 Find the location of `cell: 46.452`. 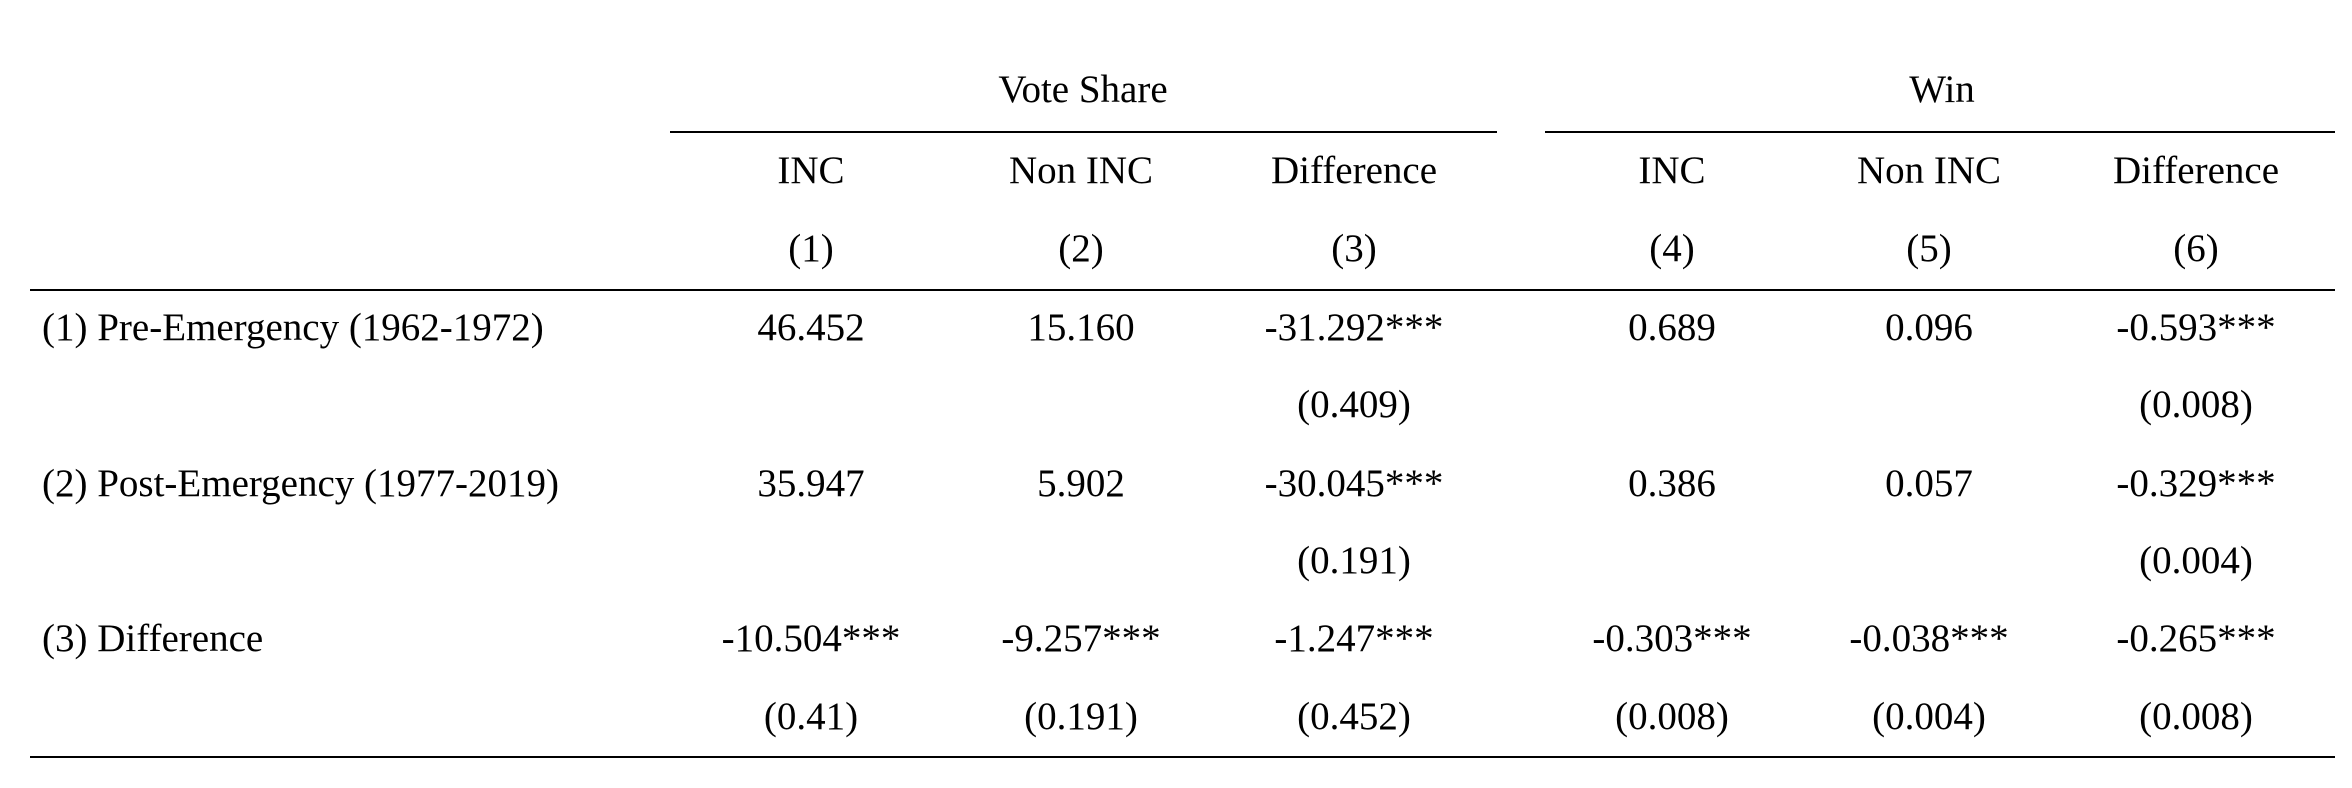

cell: 46.452 is located at coordinates (810, 327).